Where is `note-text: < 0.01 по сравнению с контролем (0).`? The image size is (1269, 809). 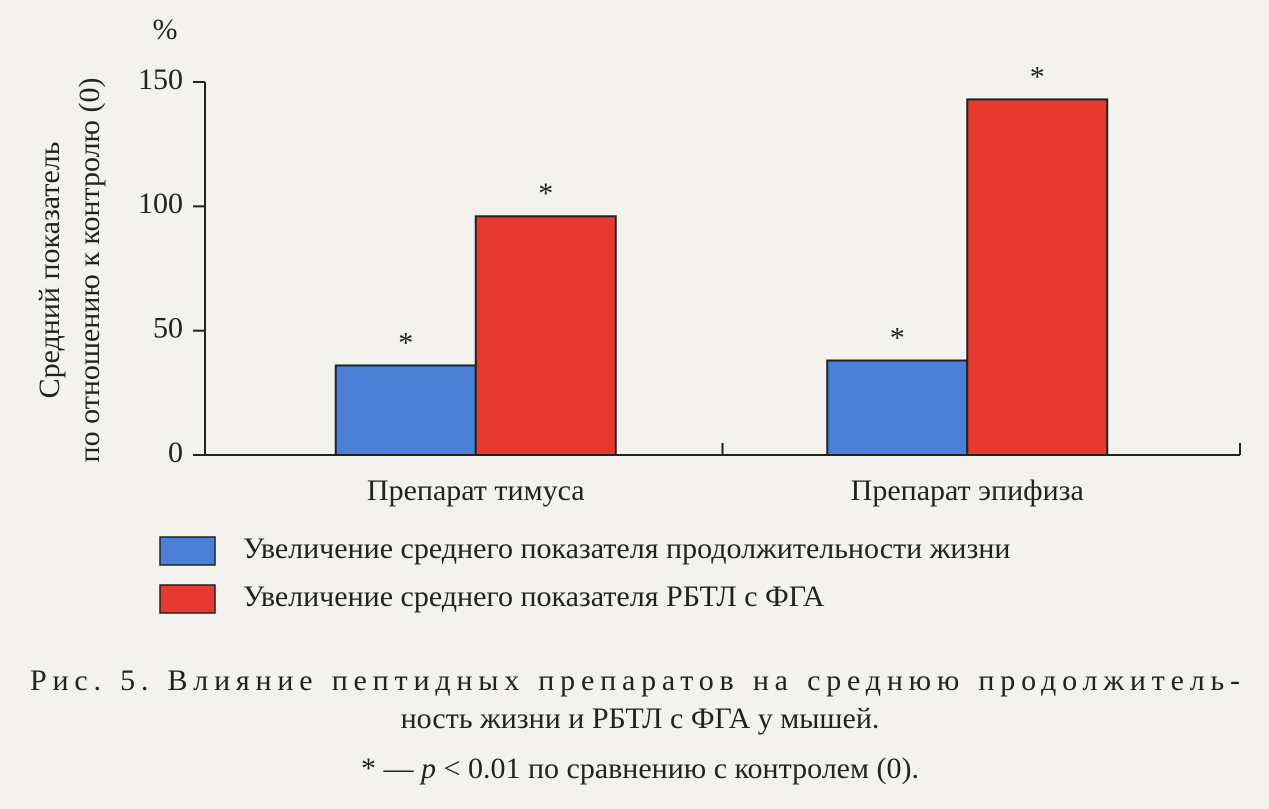
note-text: < 0.01 по сравнению с контролем (0). is located at coordinates (677, 768).